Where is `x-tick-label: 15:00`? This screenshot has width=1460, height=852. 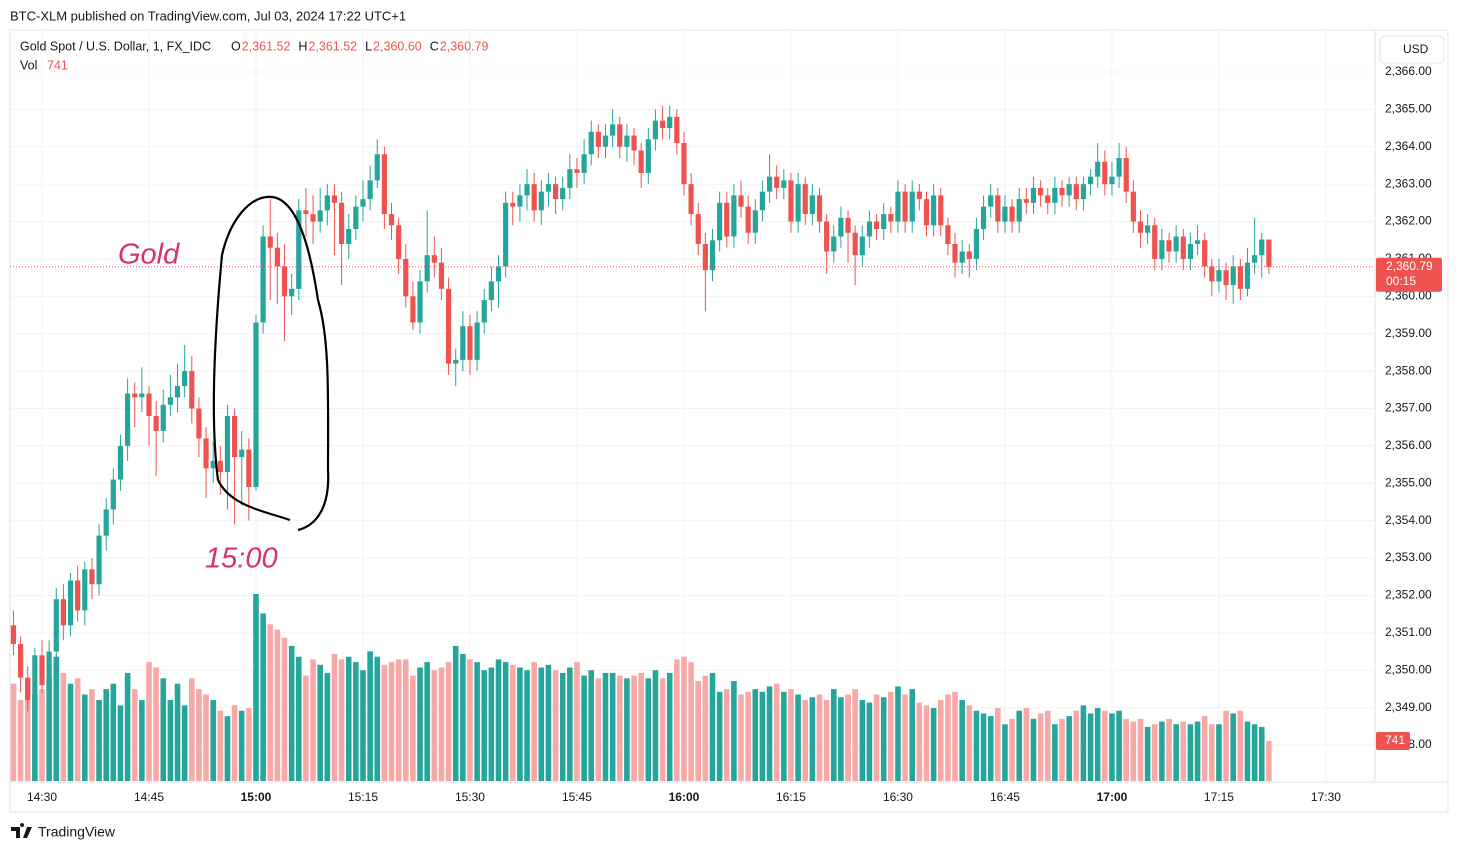
x-tick-label: 15:00 is located at coordinates (256, 797).